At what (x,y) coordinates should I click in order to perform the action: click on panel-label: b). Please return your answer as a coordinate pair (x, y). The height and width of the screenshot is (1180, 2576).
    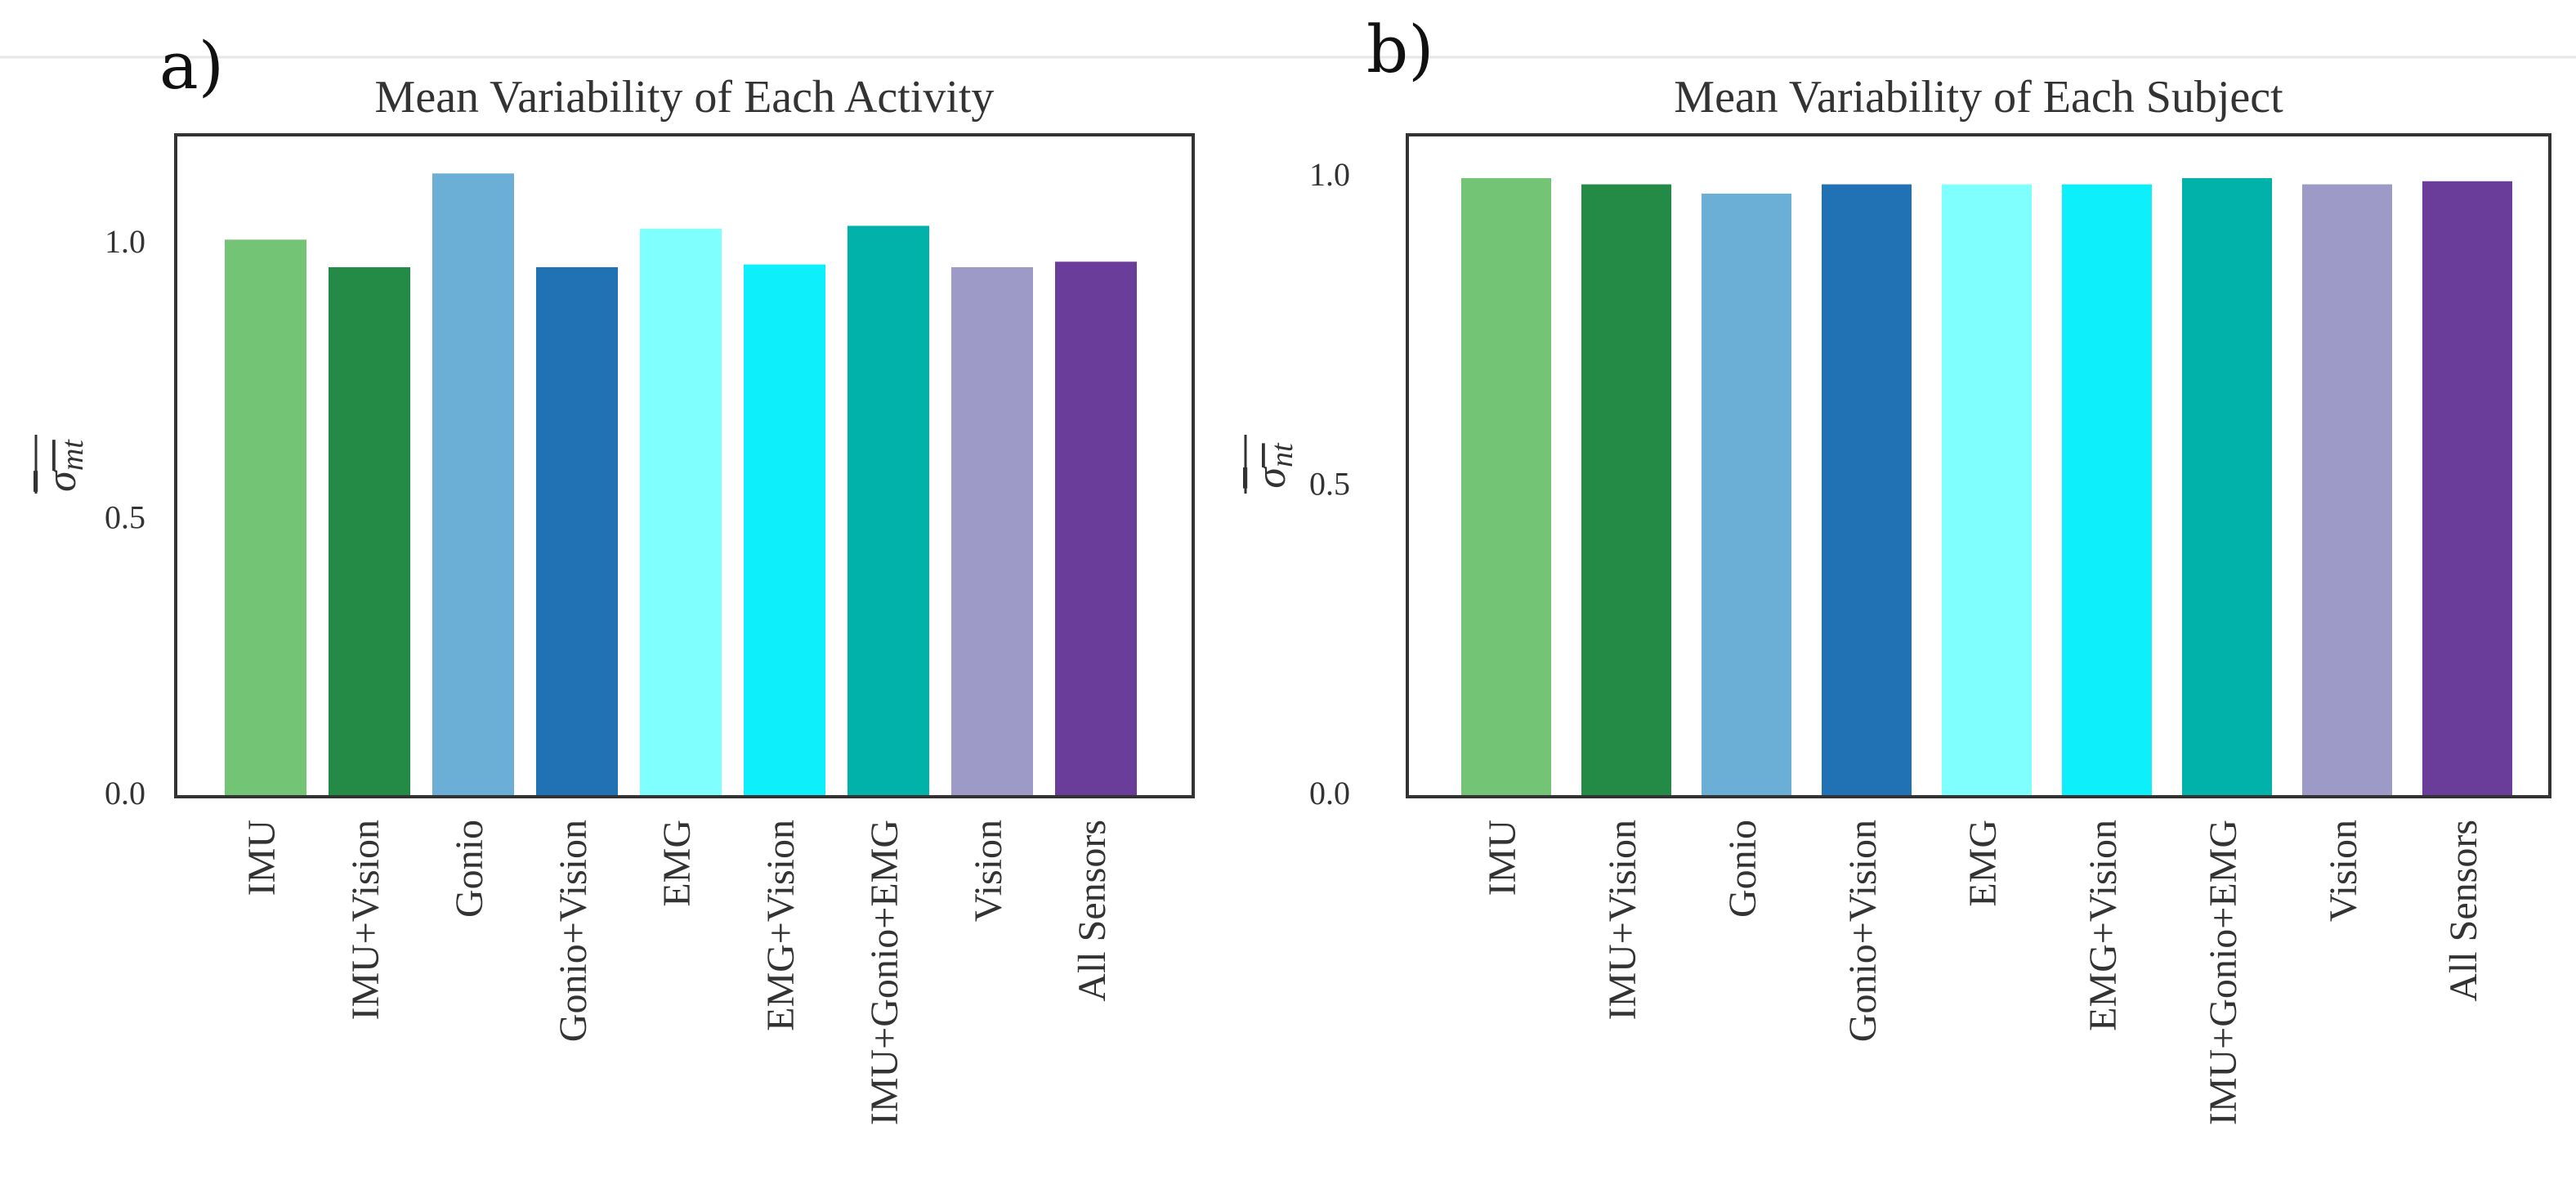
    Looking at the image, I should click on (1399, 49).